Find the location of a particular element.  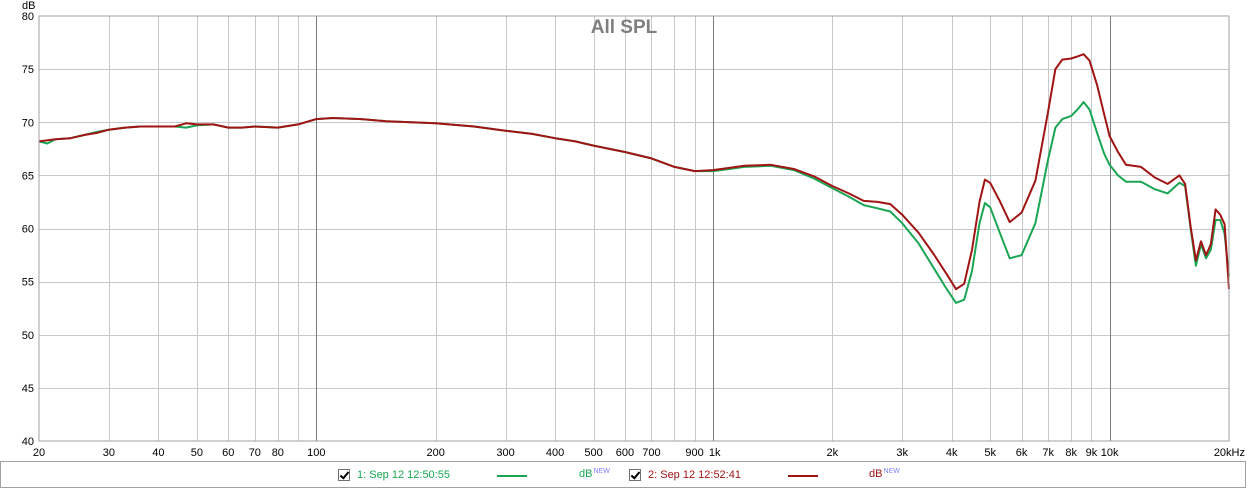

series-2-unit: dBNEW is located at coordinates (884, 474).